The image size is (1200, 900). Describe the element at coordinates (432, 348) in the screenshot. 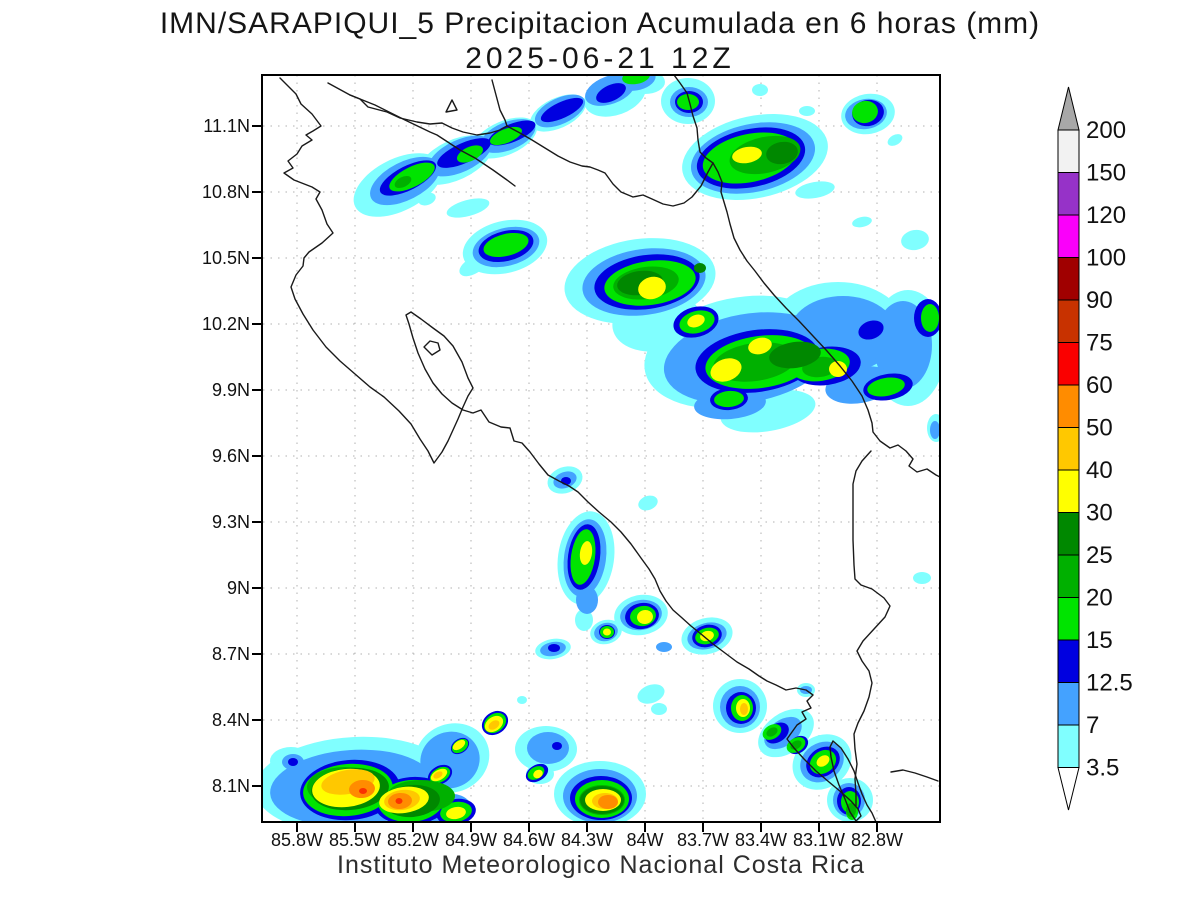

I see `chira-island` at that location.